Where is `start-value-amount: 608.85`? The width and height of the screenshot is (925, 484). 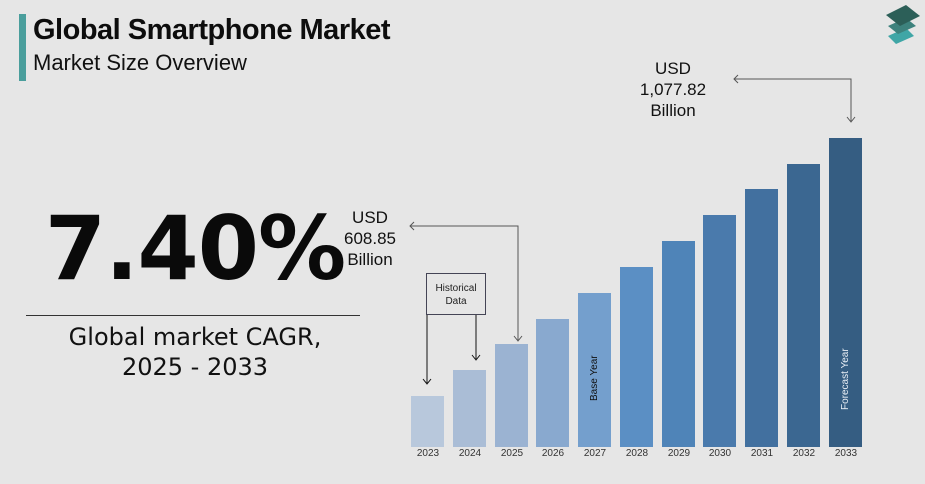 start-value-amount: 608.85 is located at coordinates (370, 238).